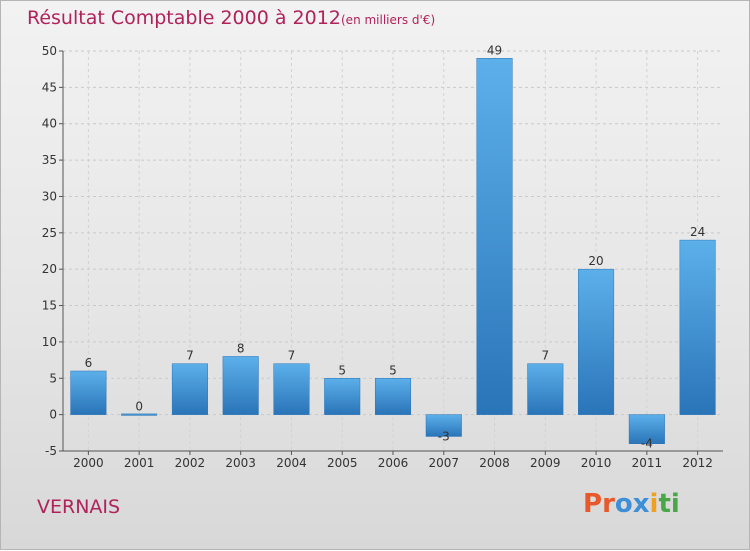  What do you see at coordinates (53, 378) in the screenshot?
I see `y-tick-label: 5` at bounding box center [53, 378].